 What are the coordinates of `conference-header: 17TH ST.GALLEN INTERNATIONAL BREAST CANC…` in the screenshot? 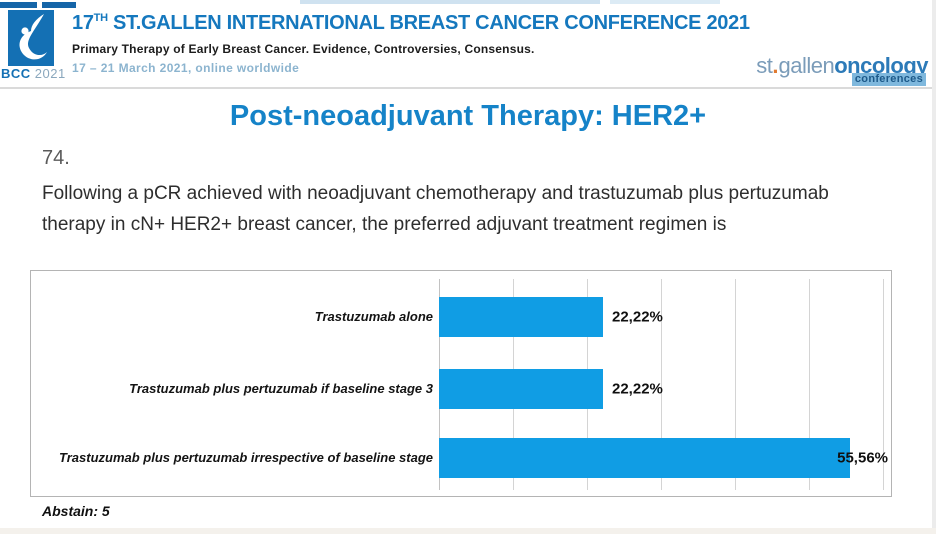 It's located at (411, 43).